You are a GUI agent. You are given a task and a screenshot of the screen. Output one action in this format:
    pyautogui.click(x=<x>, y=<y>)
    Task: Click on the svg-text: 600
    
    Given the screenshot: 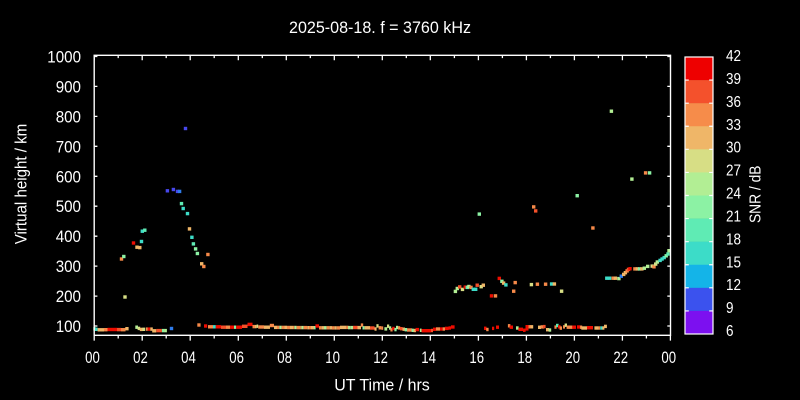 What is the action you would take?
    pyautogui.click(x=68, y=176)
    